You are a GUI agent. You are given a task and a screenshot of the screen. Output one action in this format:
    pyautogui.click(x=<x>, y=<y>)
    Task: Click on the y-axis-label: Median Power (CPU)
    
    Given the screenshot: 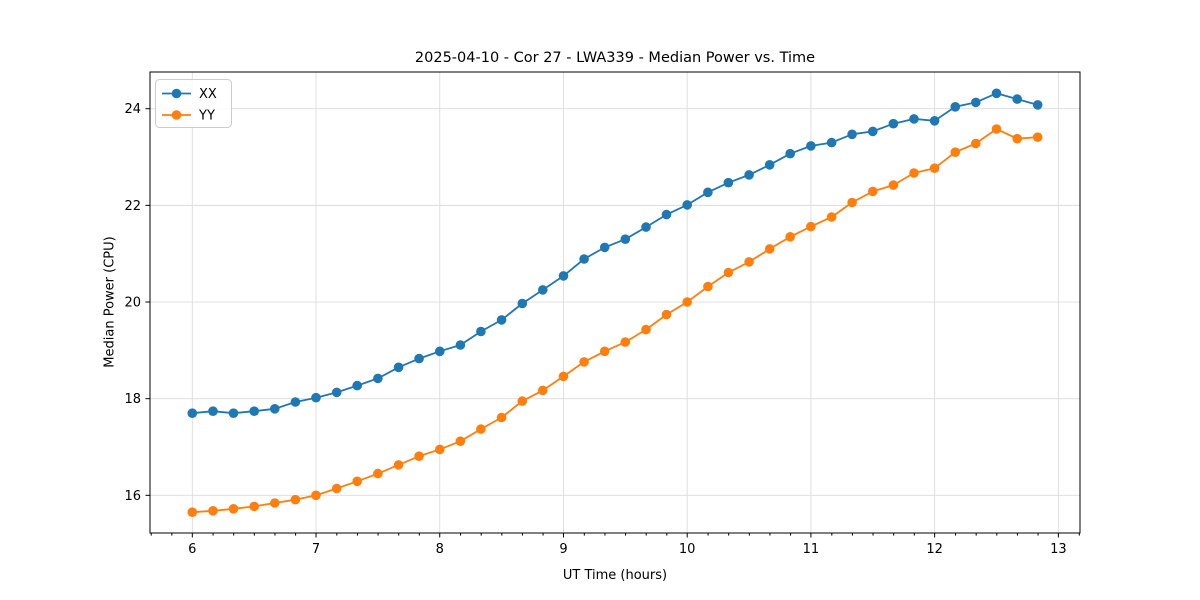 What is the action you would take?
    pyautogui.click(x=110, y=302)
    